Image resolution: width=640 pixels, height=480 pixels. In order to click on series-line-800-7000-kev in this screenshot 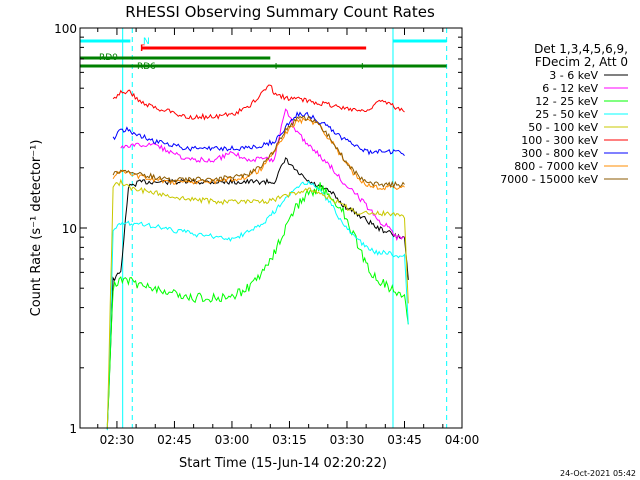, I will do `click(258, 153)`.